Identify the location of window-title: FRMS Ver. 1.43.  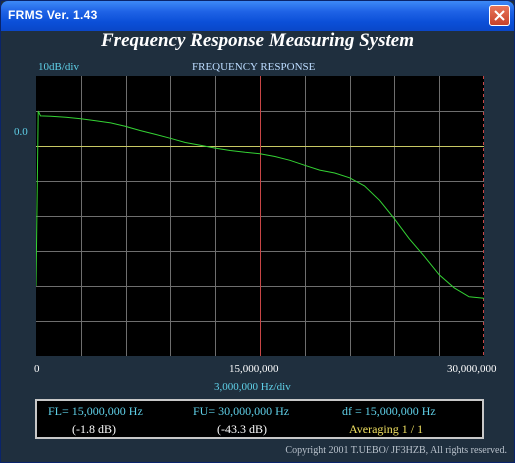
(53, 15).